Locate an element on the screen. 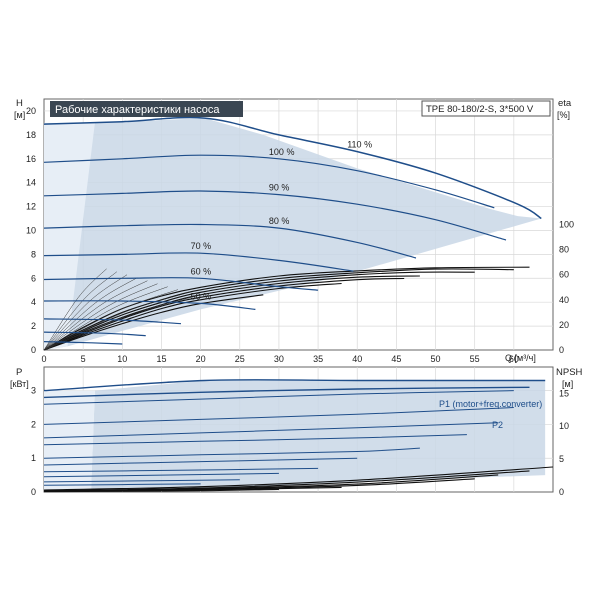 Image resolution: width=600 pixels, height=600 pixels. npsh-tick-label: 0 is located at coordinates (561, 492).